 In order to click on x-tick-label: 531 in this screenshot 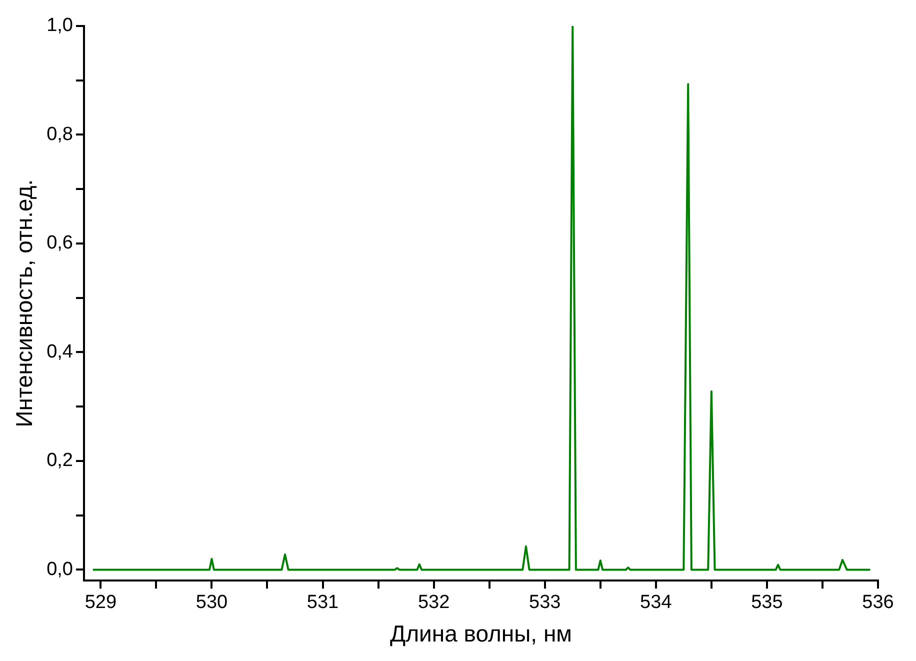, I will do `click(322, 603)`.